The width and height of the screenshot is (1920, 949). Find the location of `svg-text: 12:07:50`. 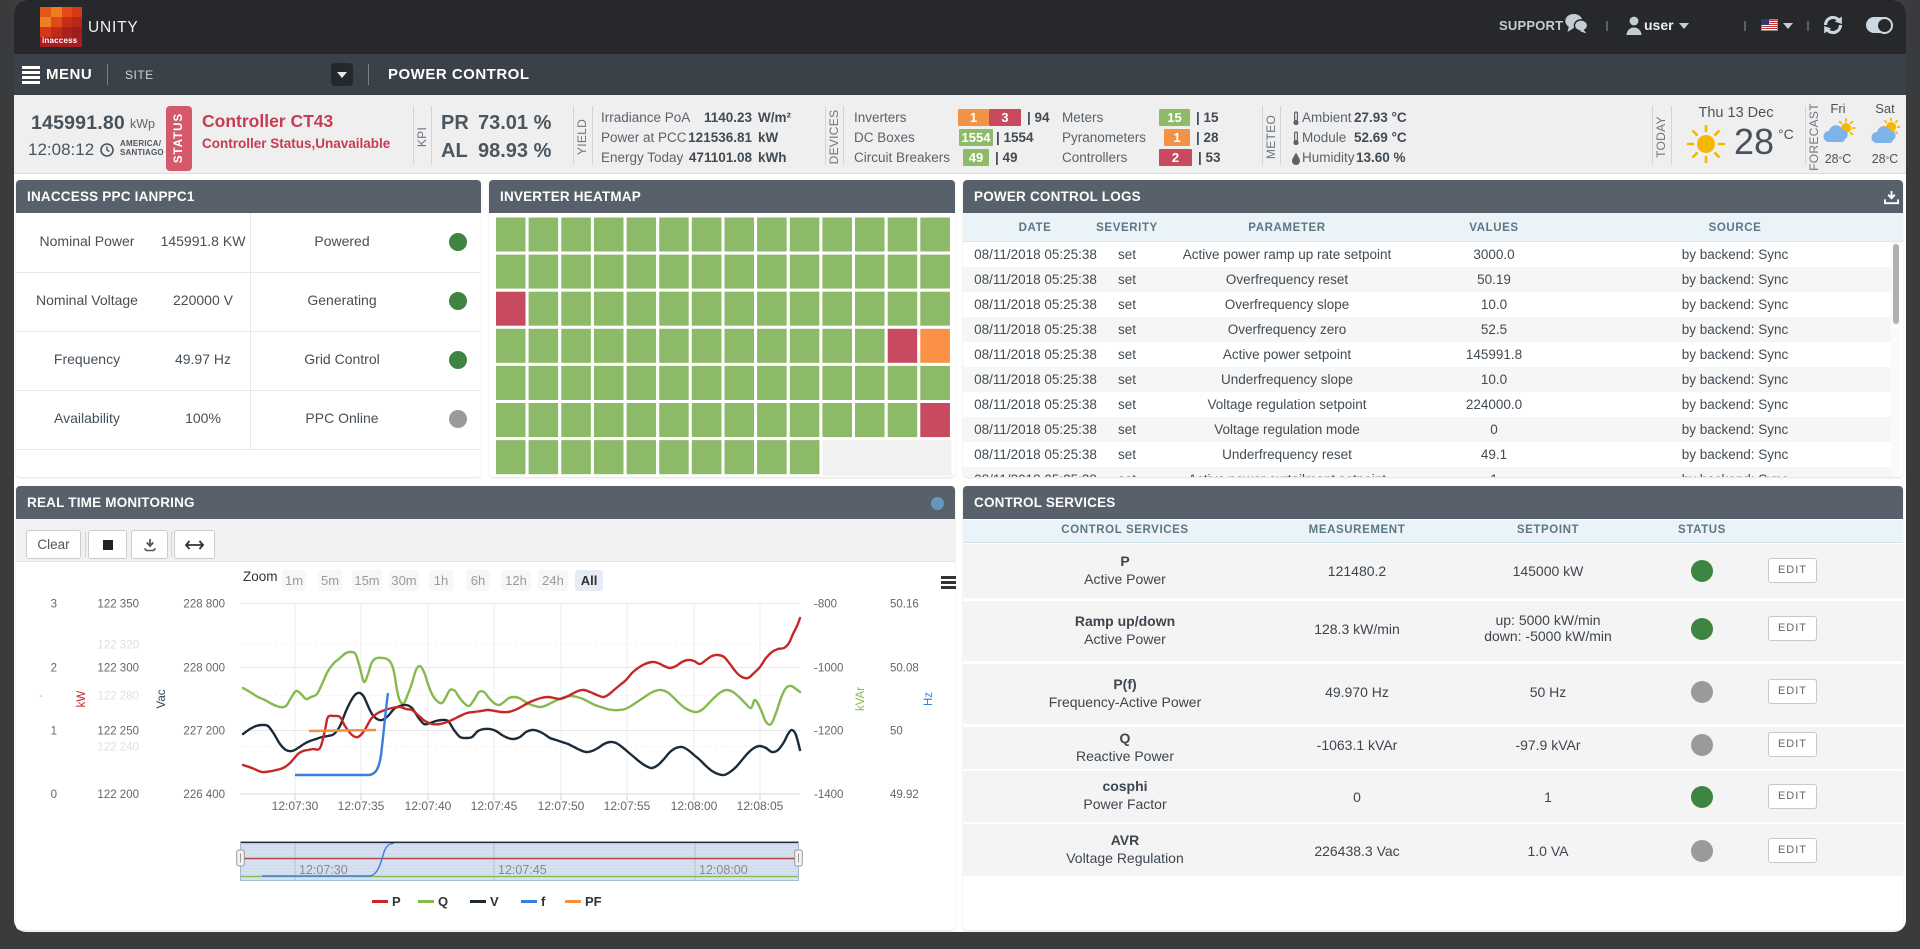

svg-text: 12:07:50 is located at coordinates (561, 806).